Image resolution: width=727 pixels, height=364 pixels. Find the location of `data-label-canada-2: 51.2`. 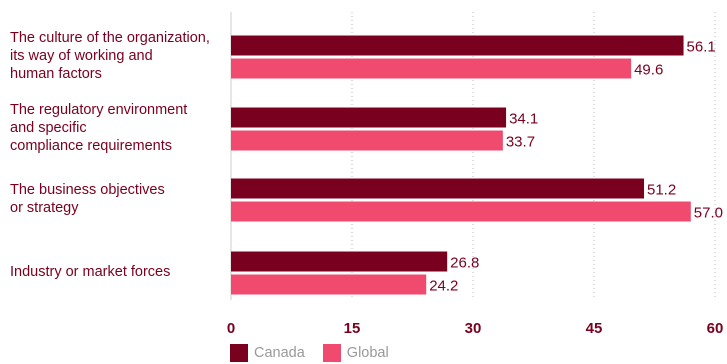

data-label-canada-2: 51.2 is located at coordinates (661, 190).